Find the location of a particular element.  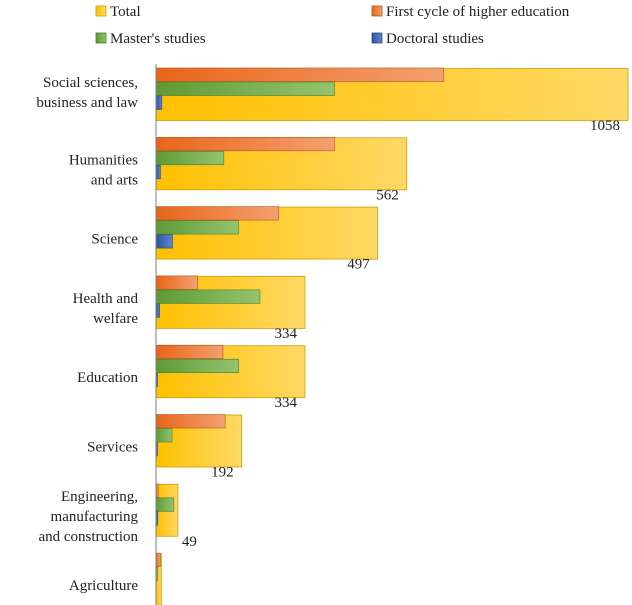

legend-label-1: First cycle of higher education is located at coordinates (478, 12).